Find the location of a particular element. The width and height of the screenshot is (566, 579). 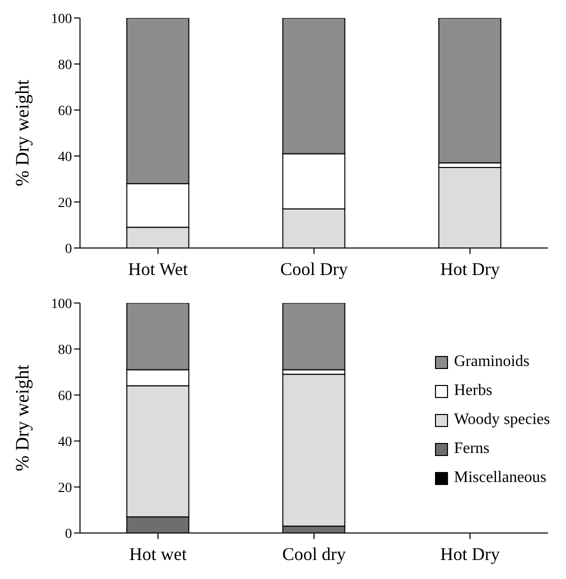

legend-label: Ferns is located at coordinates (472, 449).